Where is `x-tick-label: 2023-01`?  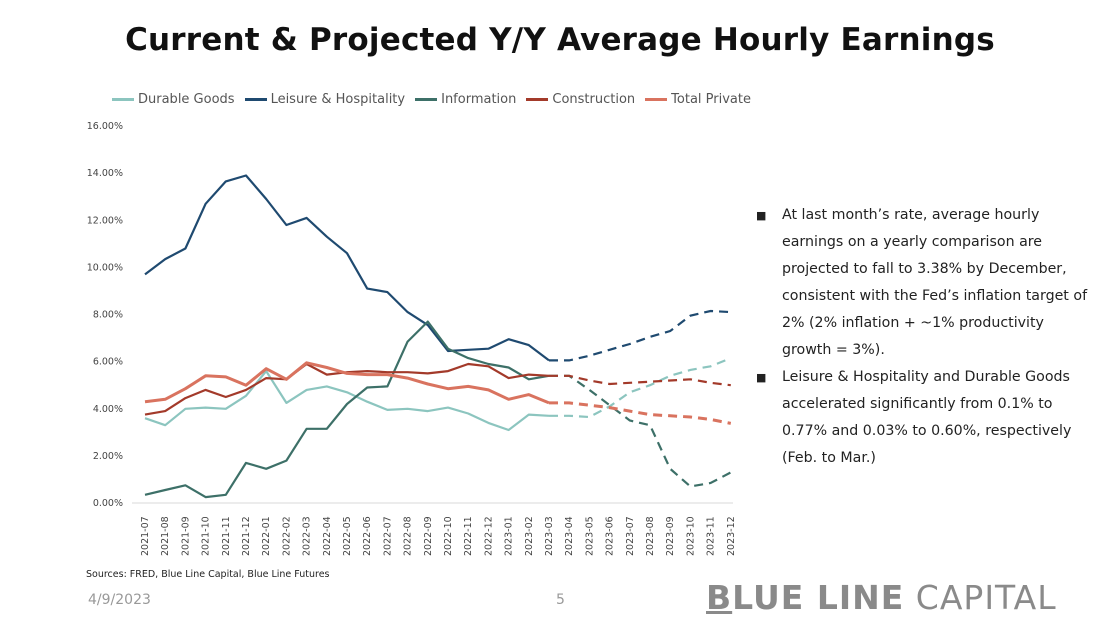 x-tick-label: 2023-01 is located at coordinates (509, 536).